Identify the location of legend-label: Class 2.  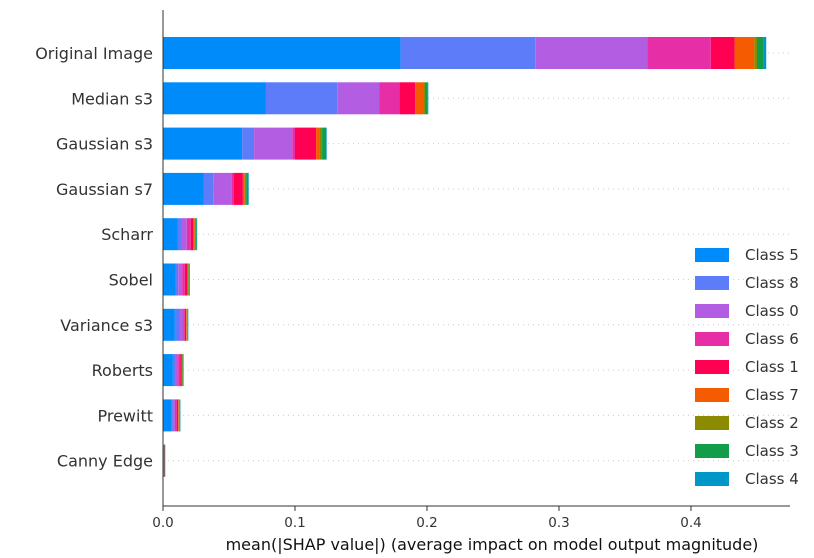
(772, 423).